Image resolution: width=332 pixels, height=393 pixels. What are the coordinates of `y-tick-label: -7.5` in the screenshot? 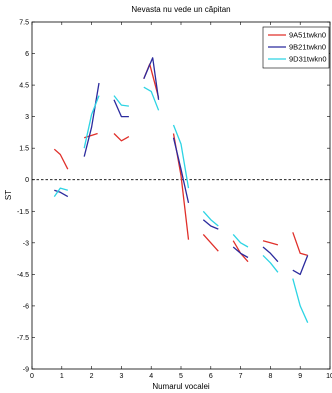 It's located at (23, 338).